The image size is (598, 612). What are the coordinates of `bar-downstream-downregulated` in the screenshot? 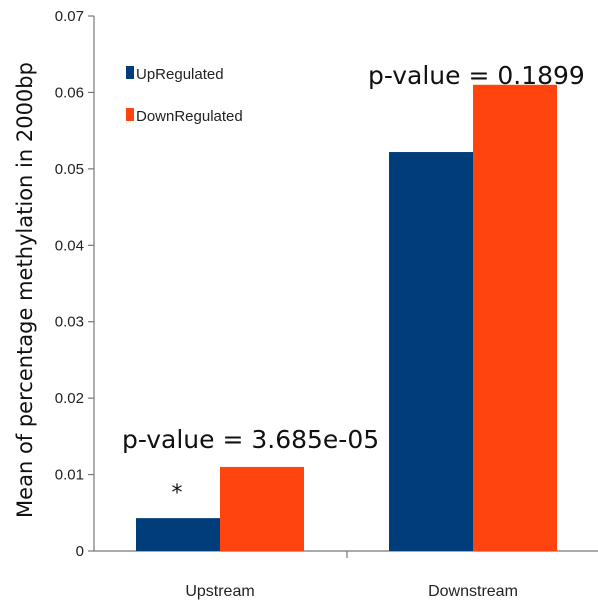 It's located at (515, 318).